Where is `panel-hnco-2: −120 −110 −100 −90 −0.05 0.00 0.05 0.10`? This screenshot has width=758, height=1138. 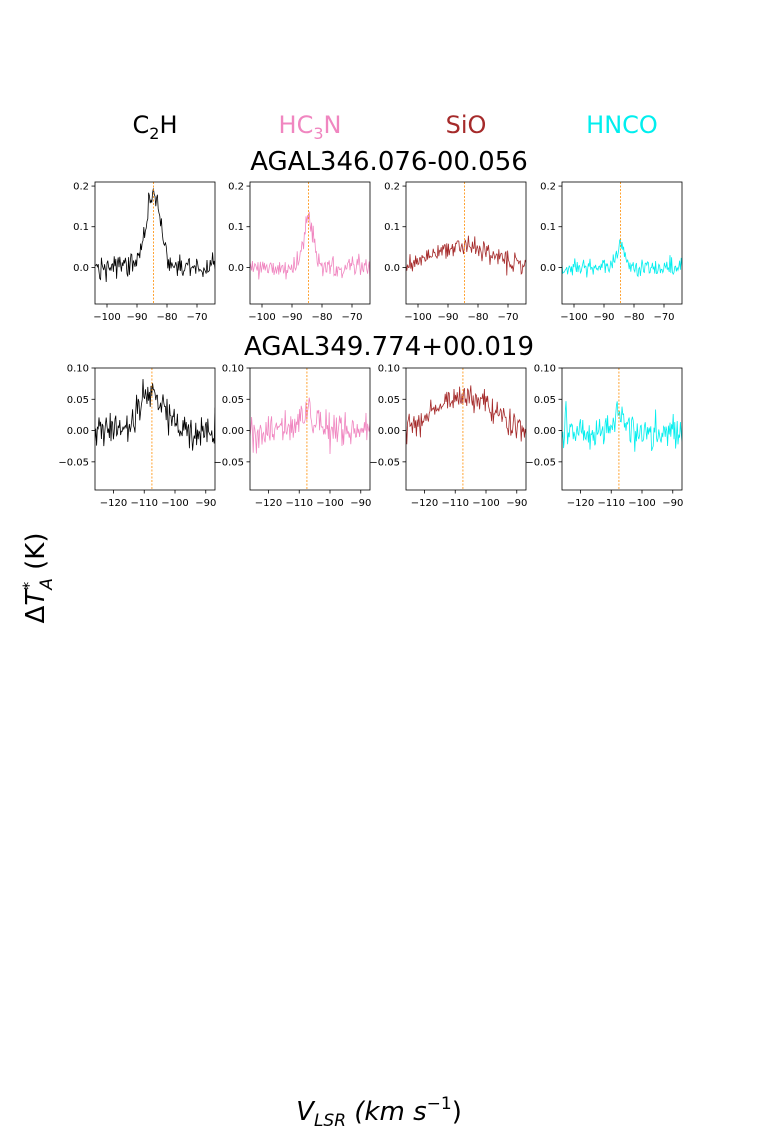 panel-hnco-2: −120 −110 −100 −90 −0.05 0.00 0.05 0.10 is located at coordinates (604, 437).